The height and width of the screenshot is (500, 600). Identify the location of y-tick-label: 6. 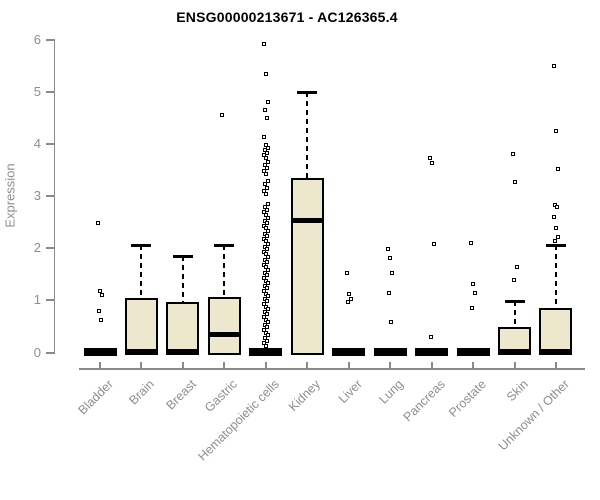
(37, 39).